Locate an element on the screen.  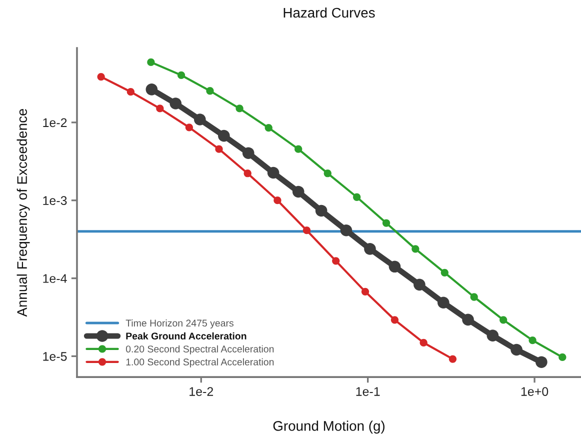
y-axis-title: Annual Frequency of Exceedence is located at coordinates (23, 212).